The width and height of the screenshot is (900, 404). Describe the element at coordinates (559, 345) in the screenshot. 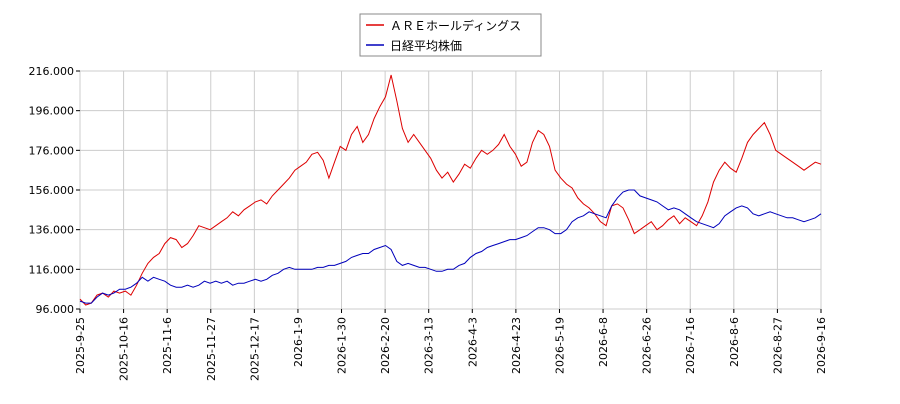

I see `x-tick-label: 2026-5-19` at that location.